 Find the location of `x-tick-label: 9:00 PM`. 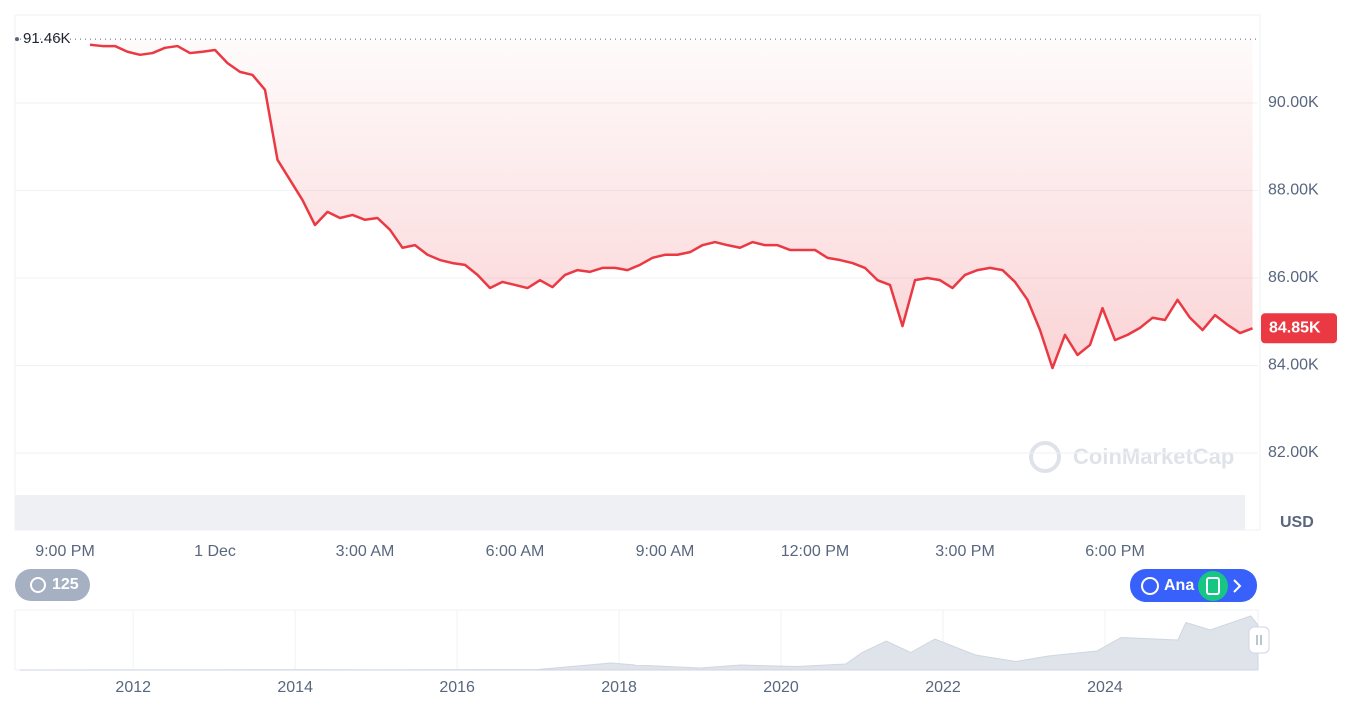

x-tick-label: 9:00 PM is located at coordinates (65, 551).